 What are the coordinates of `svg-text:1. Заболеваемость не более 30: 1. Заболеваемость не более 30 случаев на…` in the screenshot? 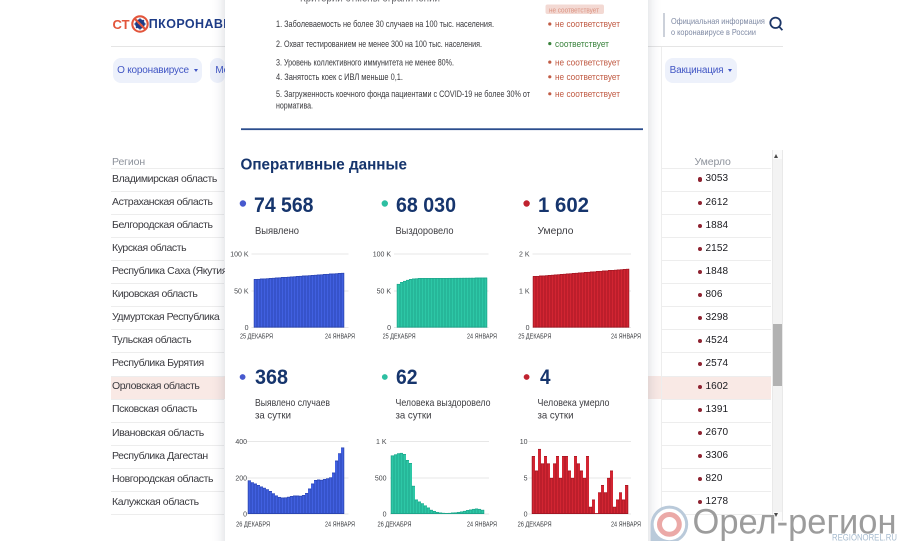 It's located at (385, 24).